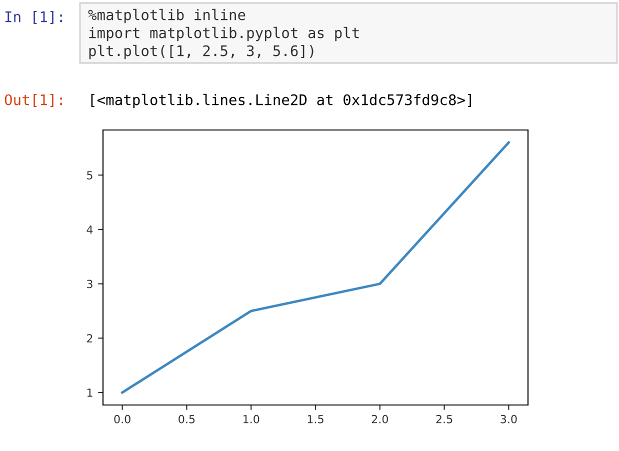 The image size is (619, 451). I want to click on x-tick-label: 1.0, so click(251, 419).